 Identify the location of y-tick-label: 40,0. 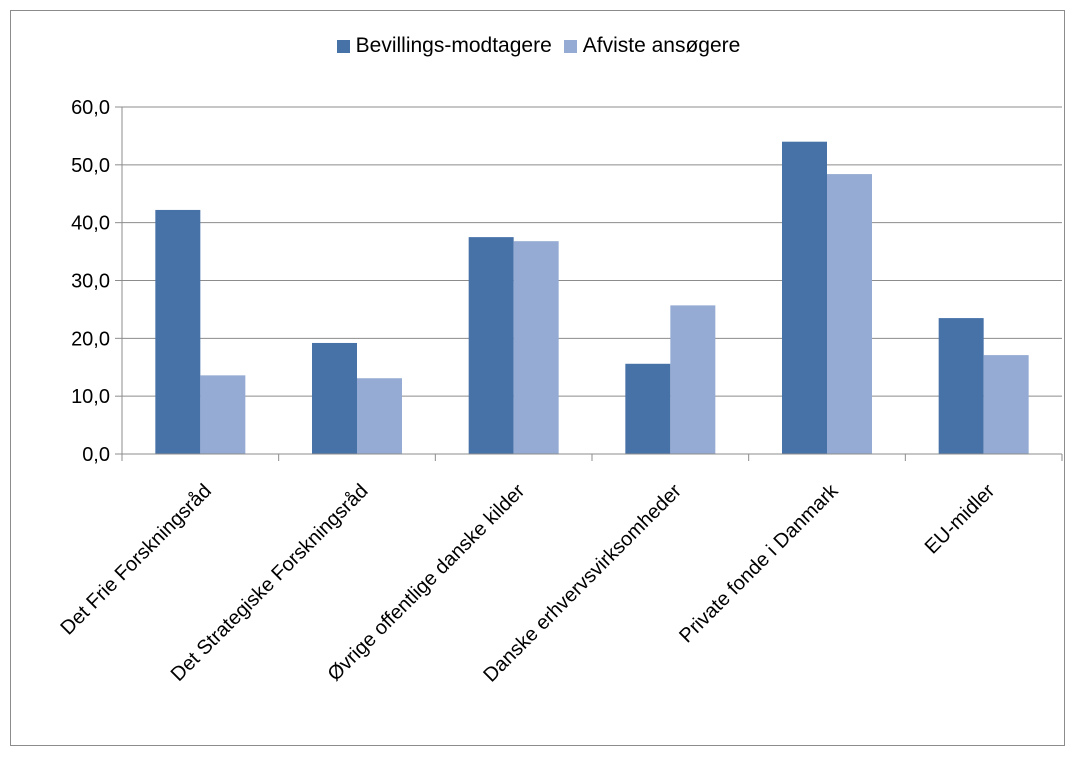
(90, 224).